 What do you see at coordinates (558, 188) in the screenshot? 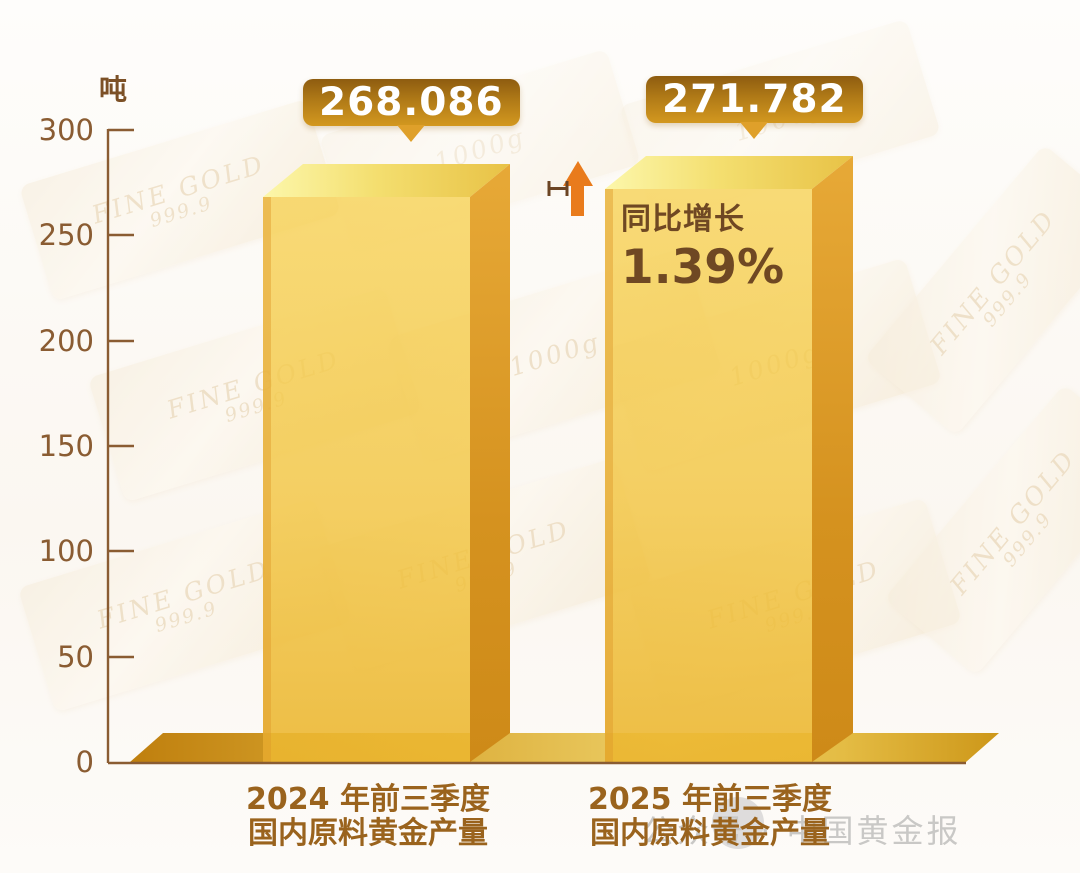
I see `difference-bracket-icon` at bounding box center [558, 188].